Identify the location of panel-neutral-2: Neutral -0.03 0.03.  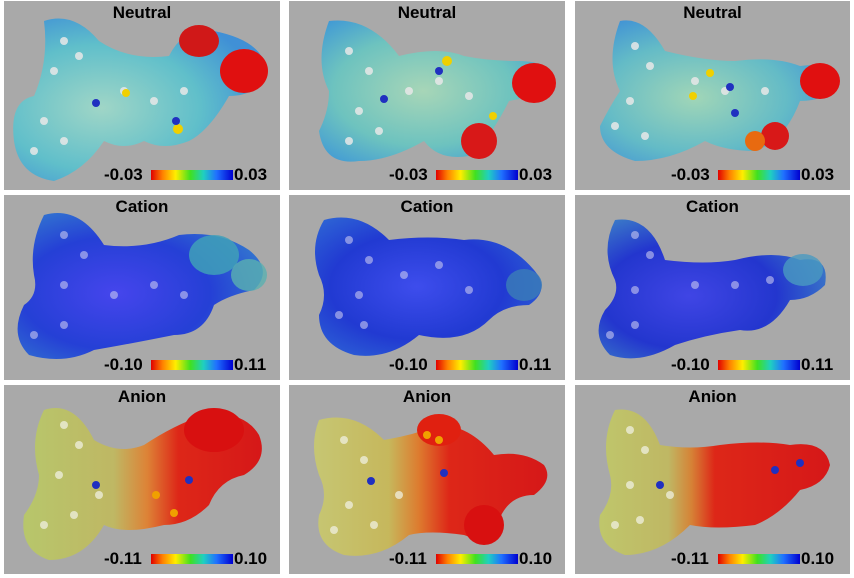
(427, 95).